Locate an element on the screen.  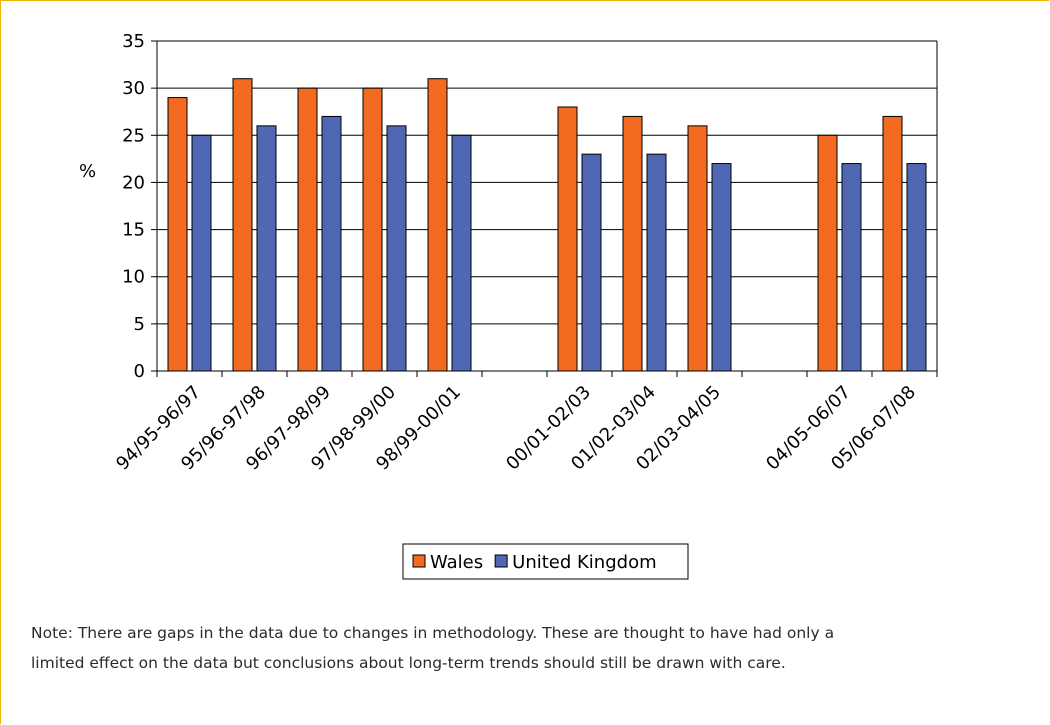
y-tick-label: 0 is located at coordinates (139, 371).